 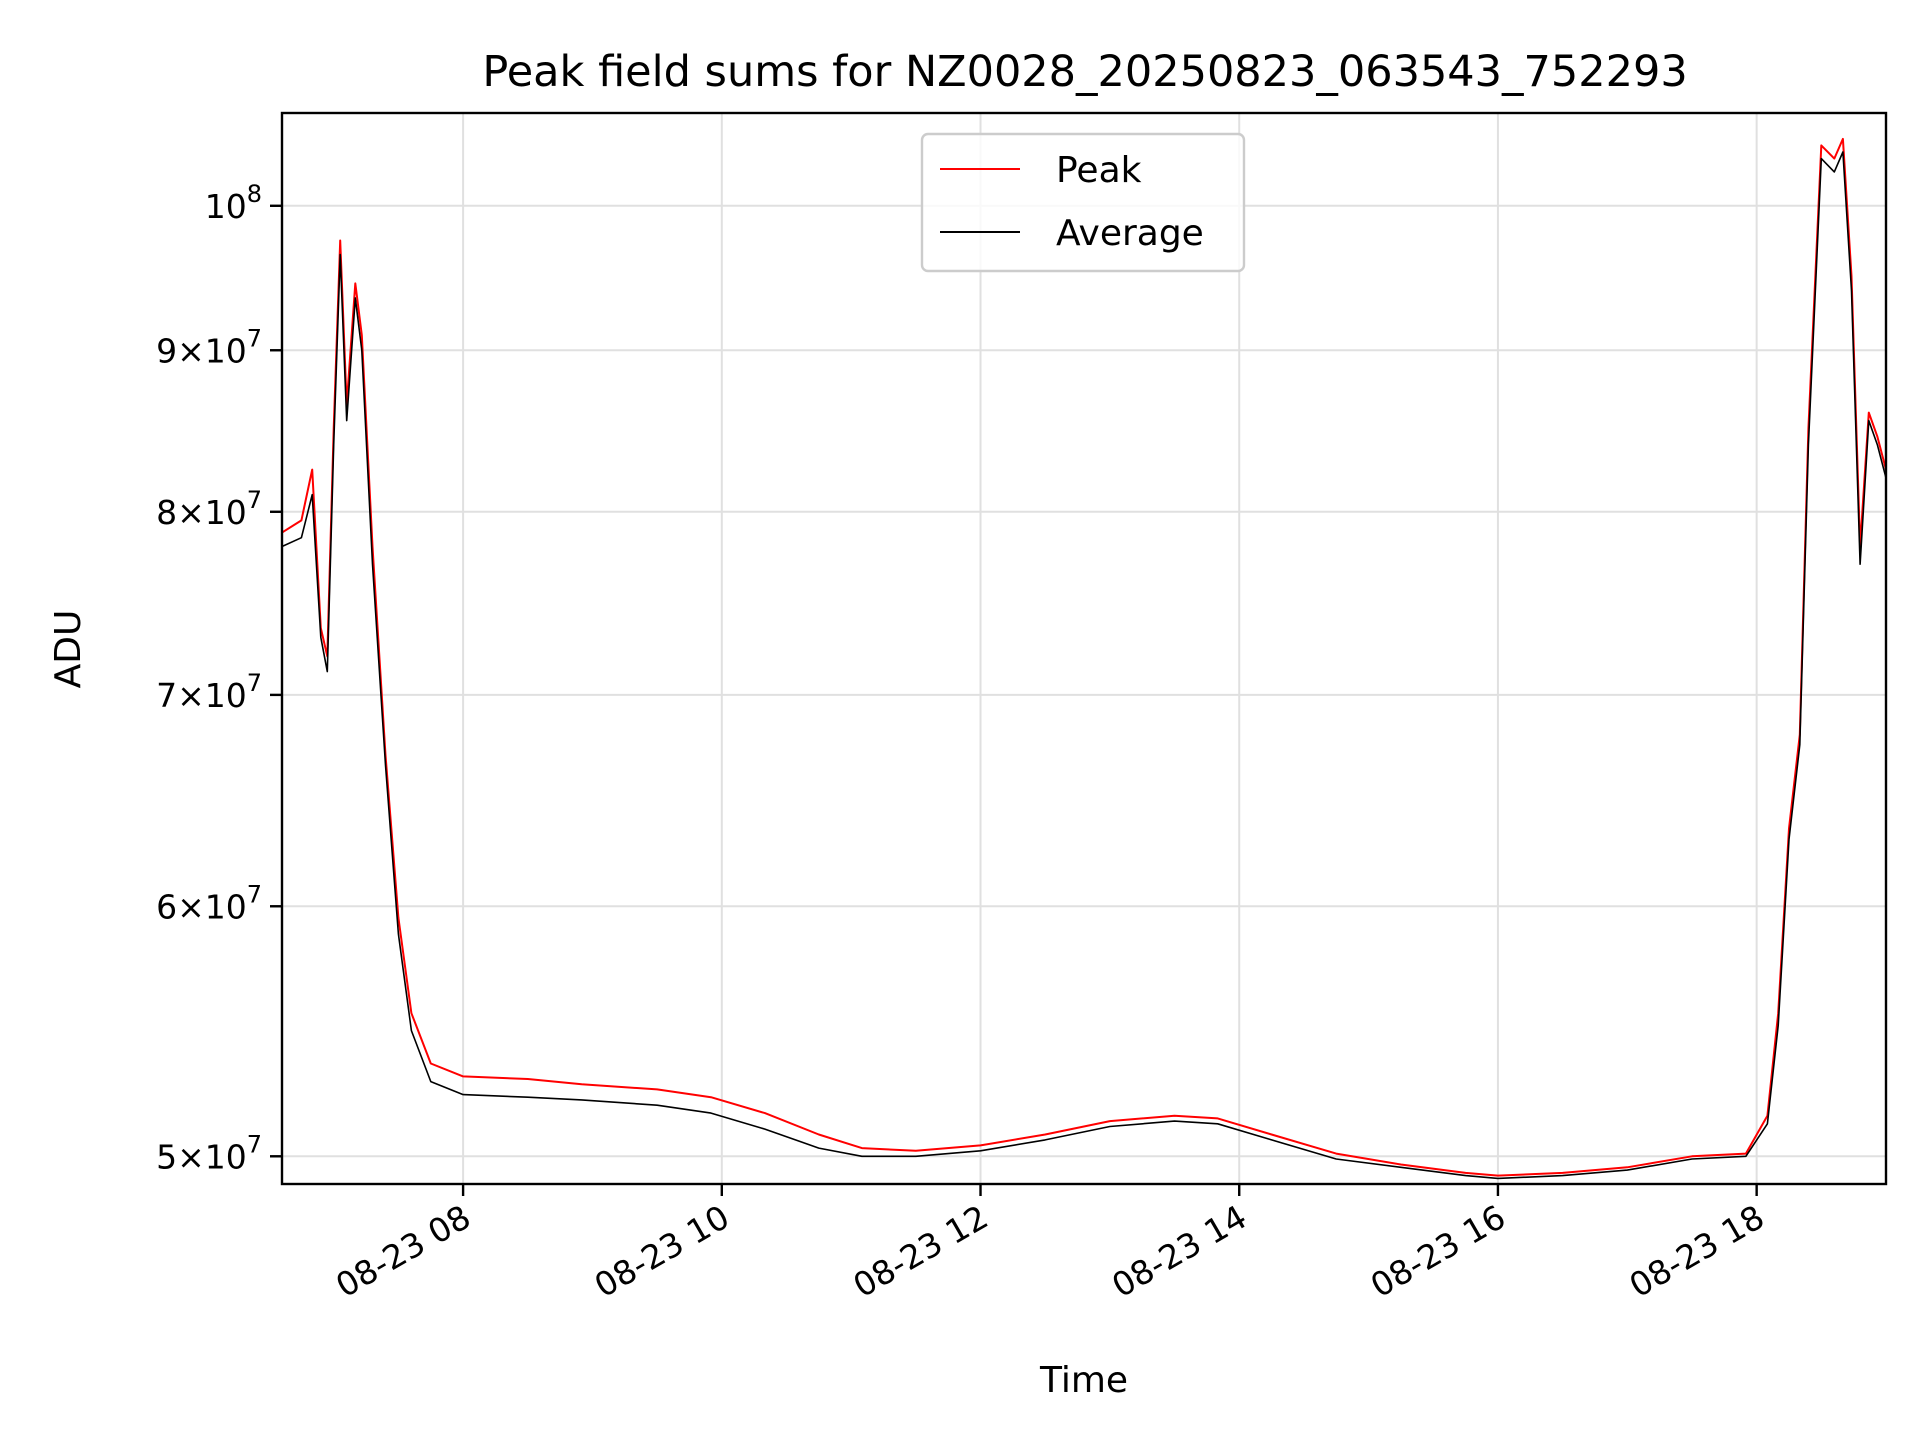 What do you see at coordinates (1130, 233) in the screenshot?
I see `legend-label-average: Average` at bounding box center [1130, 233].